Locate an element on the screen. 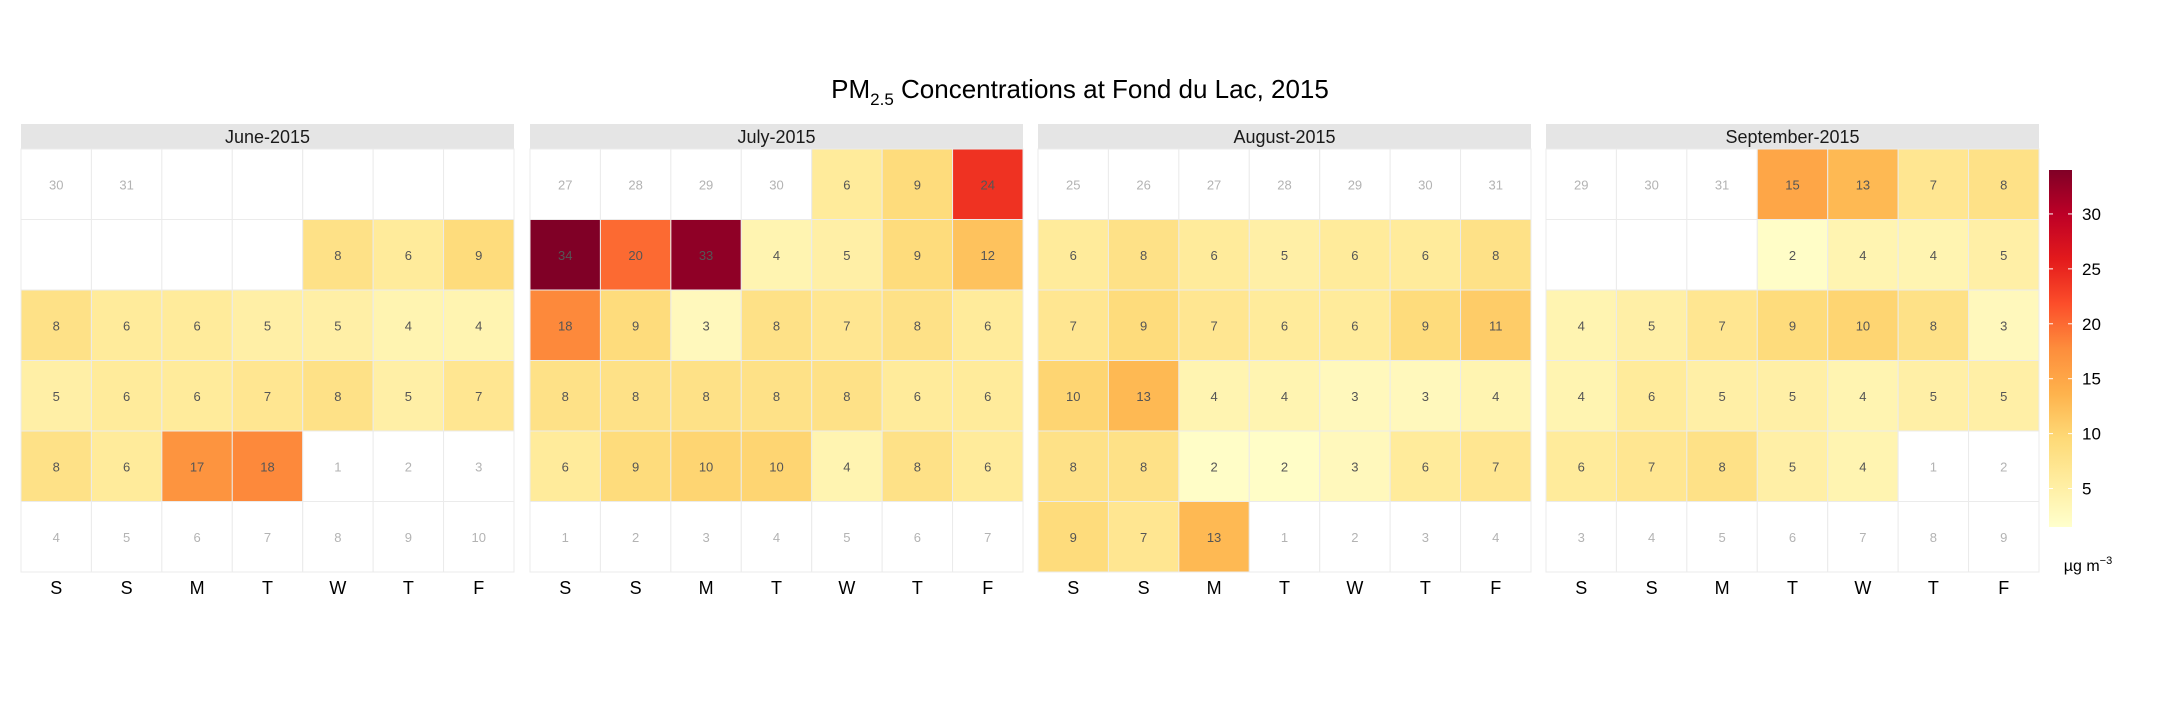  day-label: 7 is located at coordinates (987, 537).